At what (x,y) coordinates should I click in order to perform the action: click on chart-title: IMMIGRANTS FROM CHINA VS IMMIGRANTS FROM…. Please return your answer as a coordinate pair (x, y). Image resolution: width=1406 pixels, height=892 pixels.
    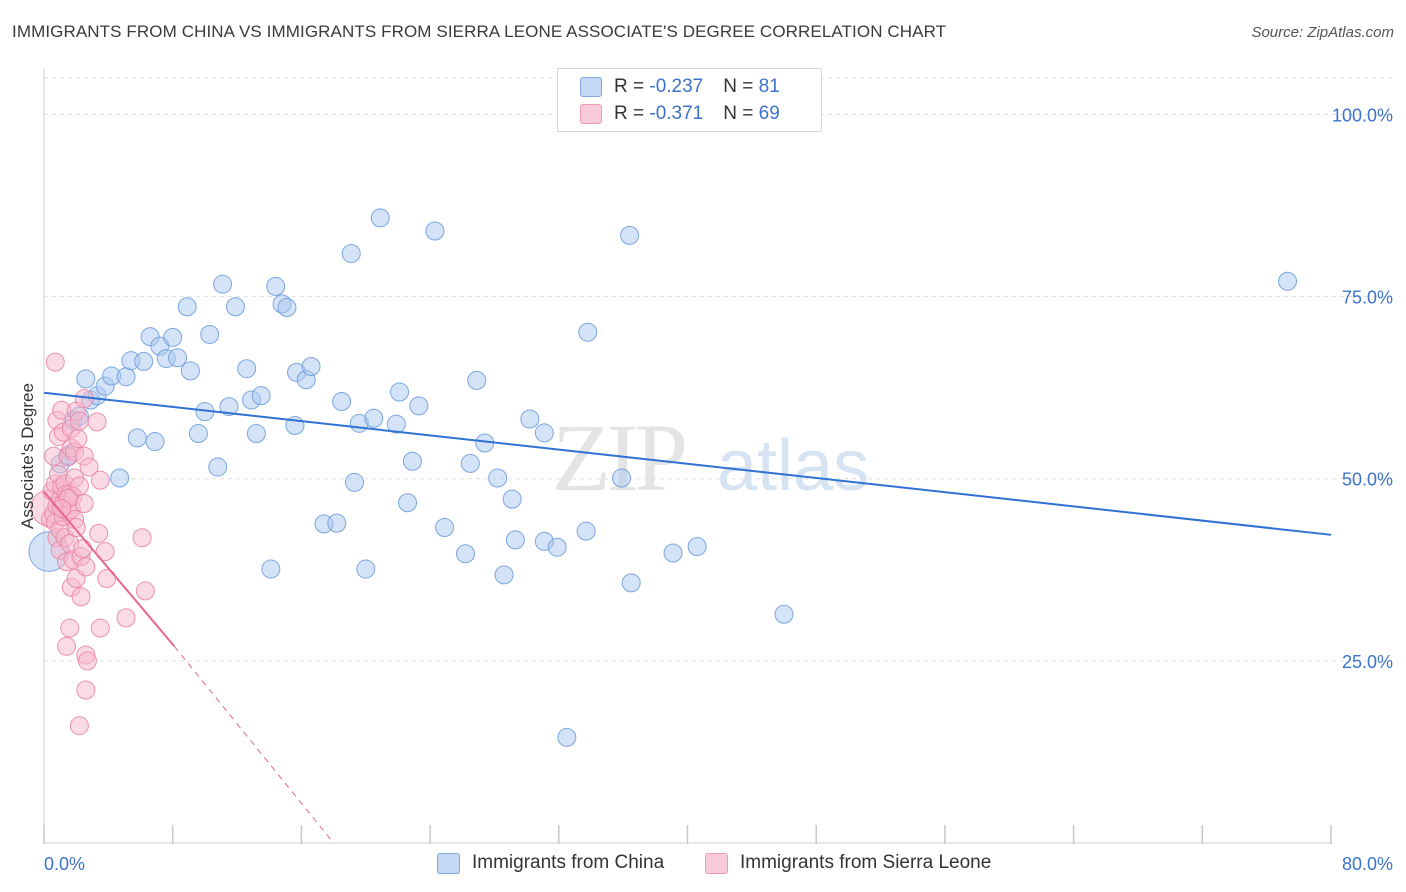
    Looking at the image, I should click on (479, 31).